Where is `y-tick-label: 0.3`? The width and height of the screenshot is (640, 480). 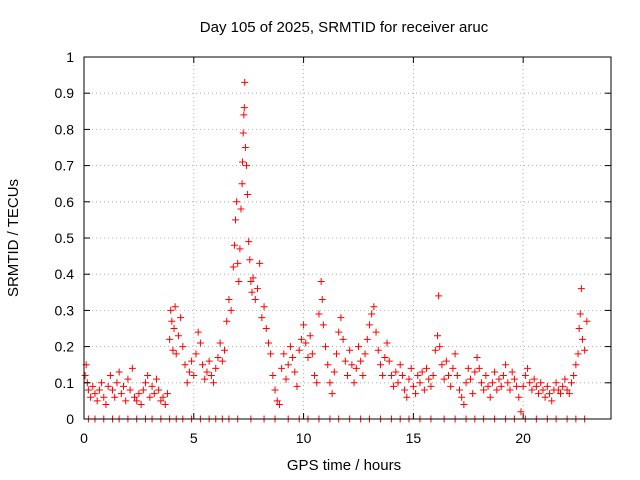
y-tick-label: 0.3 is located at coordinates (65, 310).